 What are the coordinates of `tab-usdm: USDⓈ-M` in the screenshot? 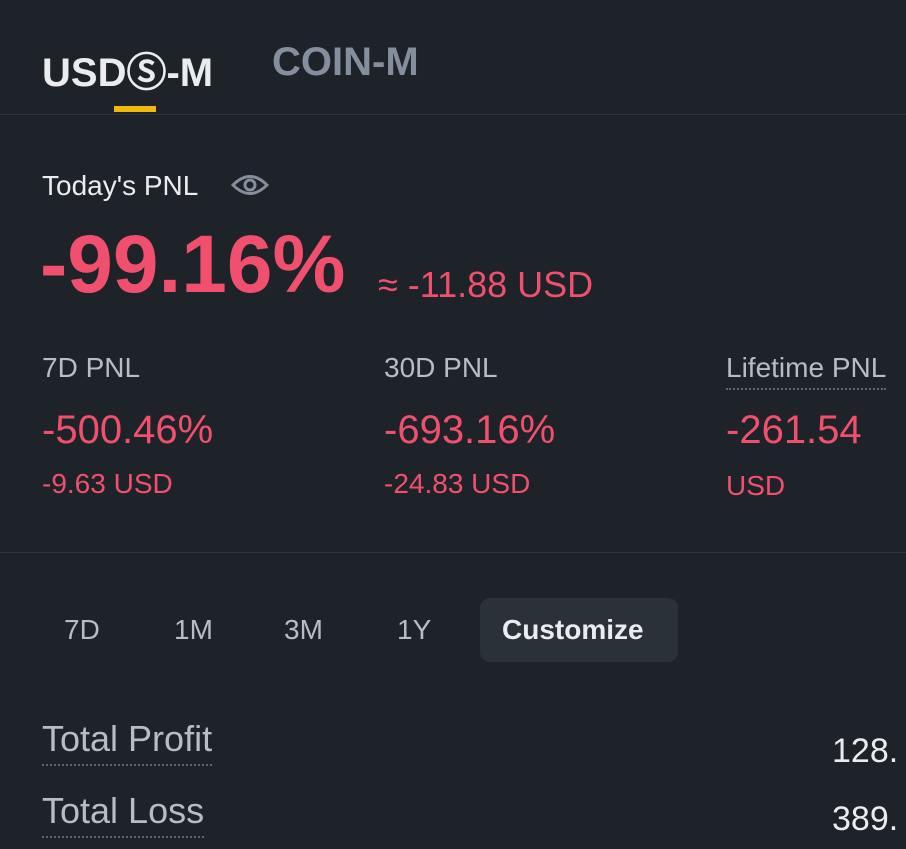 It's located at (128, 73).